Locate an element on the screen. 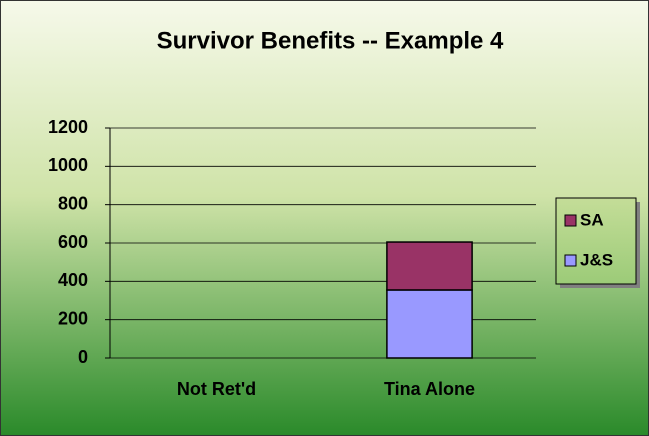  y-tick-label: 1000 is located at coordinates (68, 165).